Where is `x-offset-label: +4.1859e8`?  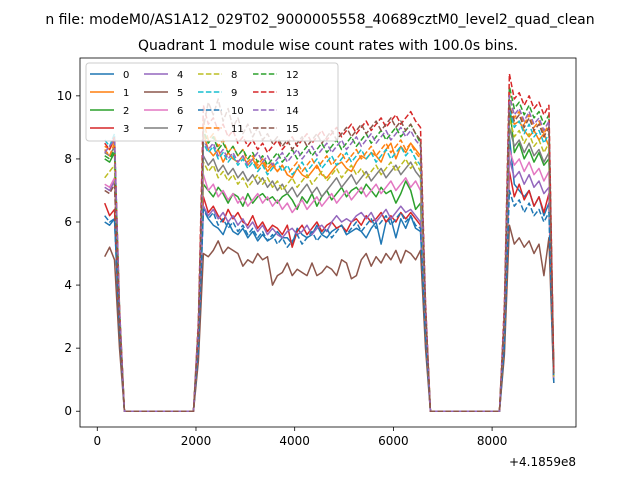 x-offset-label: +4.1859e8 is located at coordinates (542, 462).